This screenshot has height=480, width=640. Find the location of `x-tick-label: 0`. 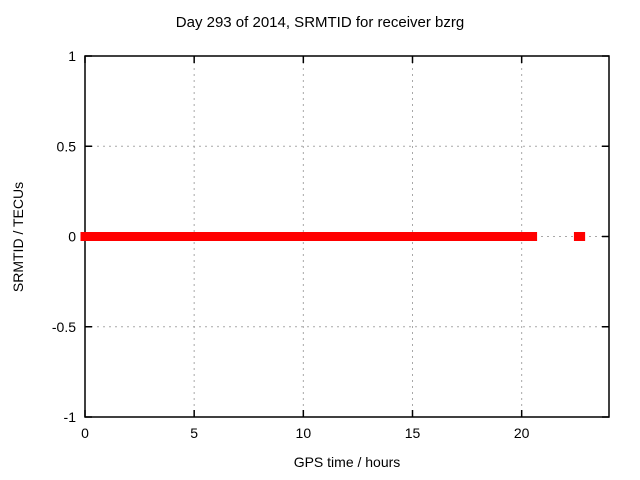

x-tick-label: 0 is located at coordinates (85, 433).